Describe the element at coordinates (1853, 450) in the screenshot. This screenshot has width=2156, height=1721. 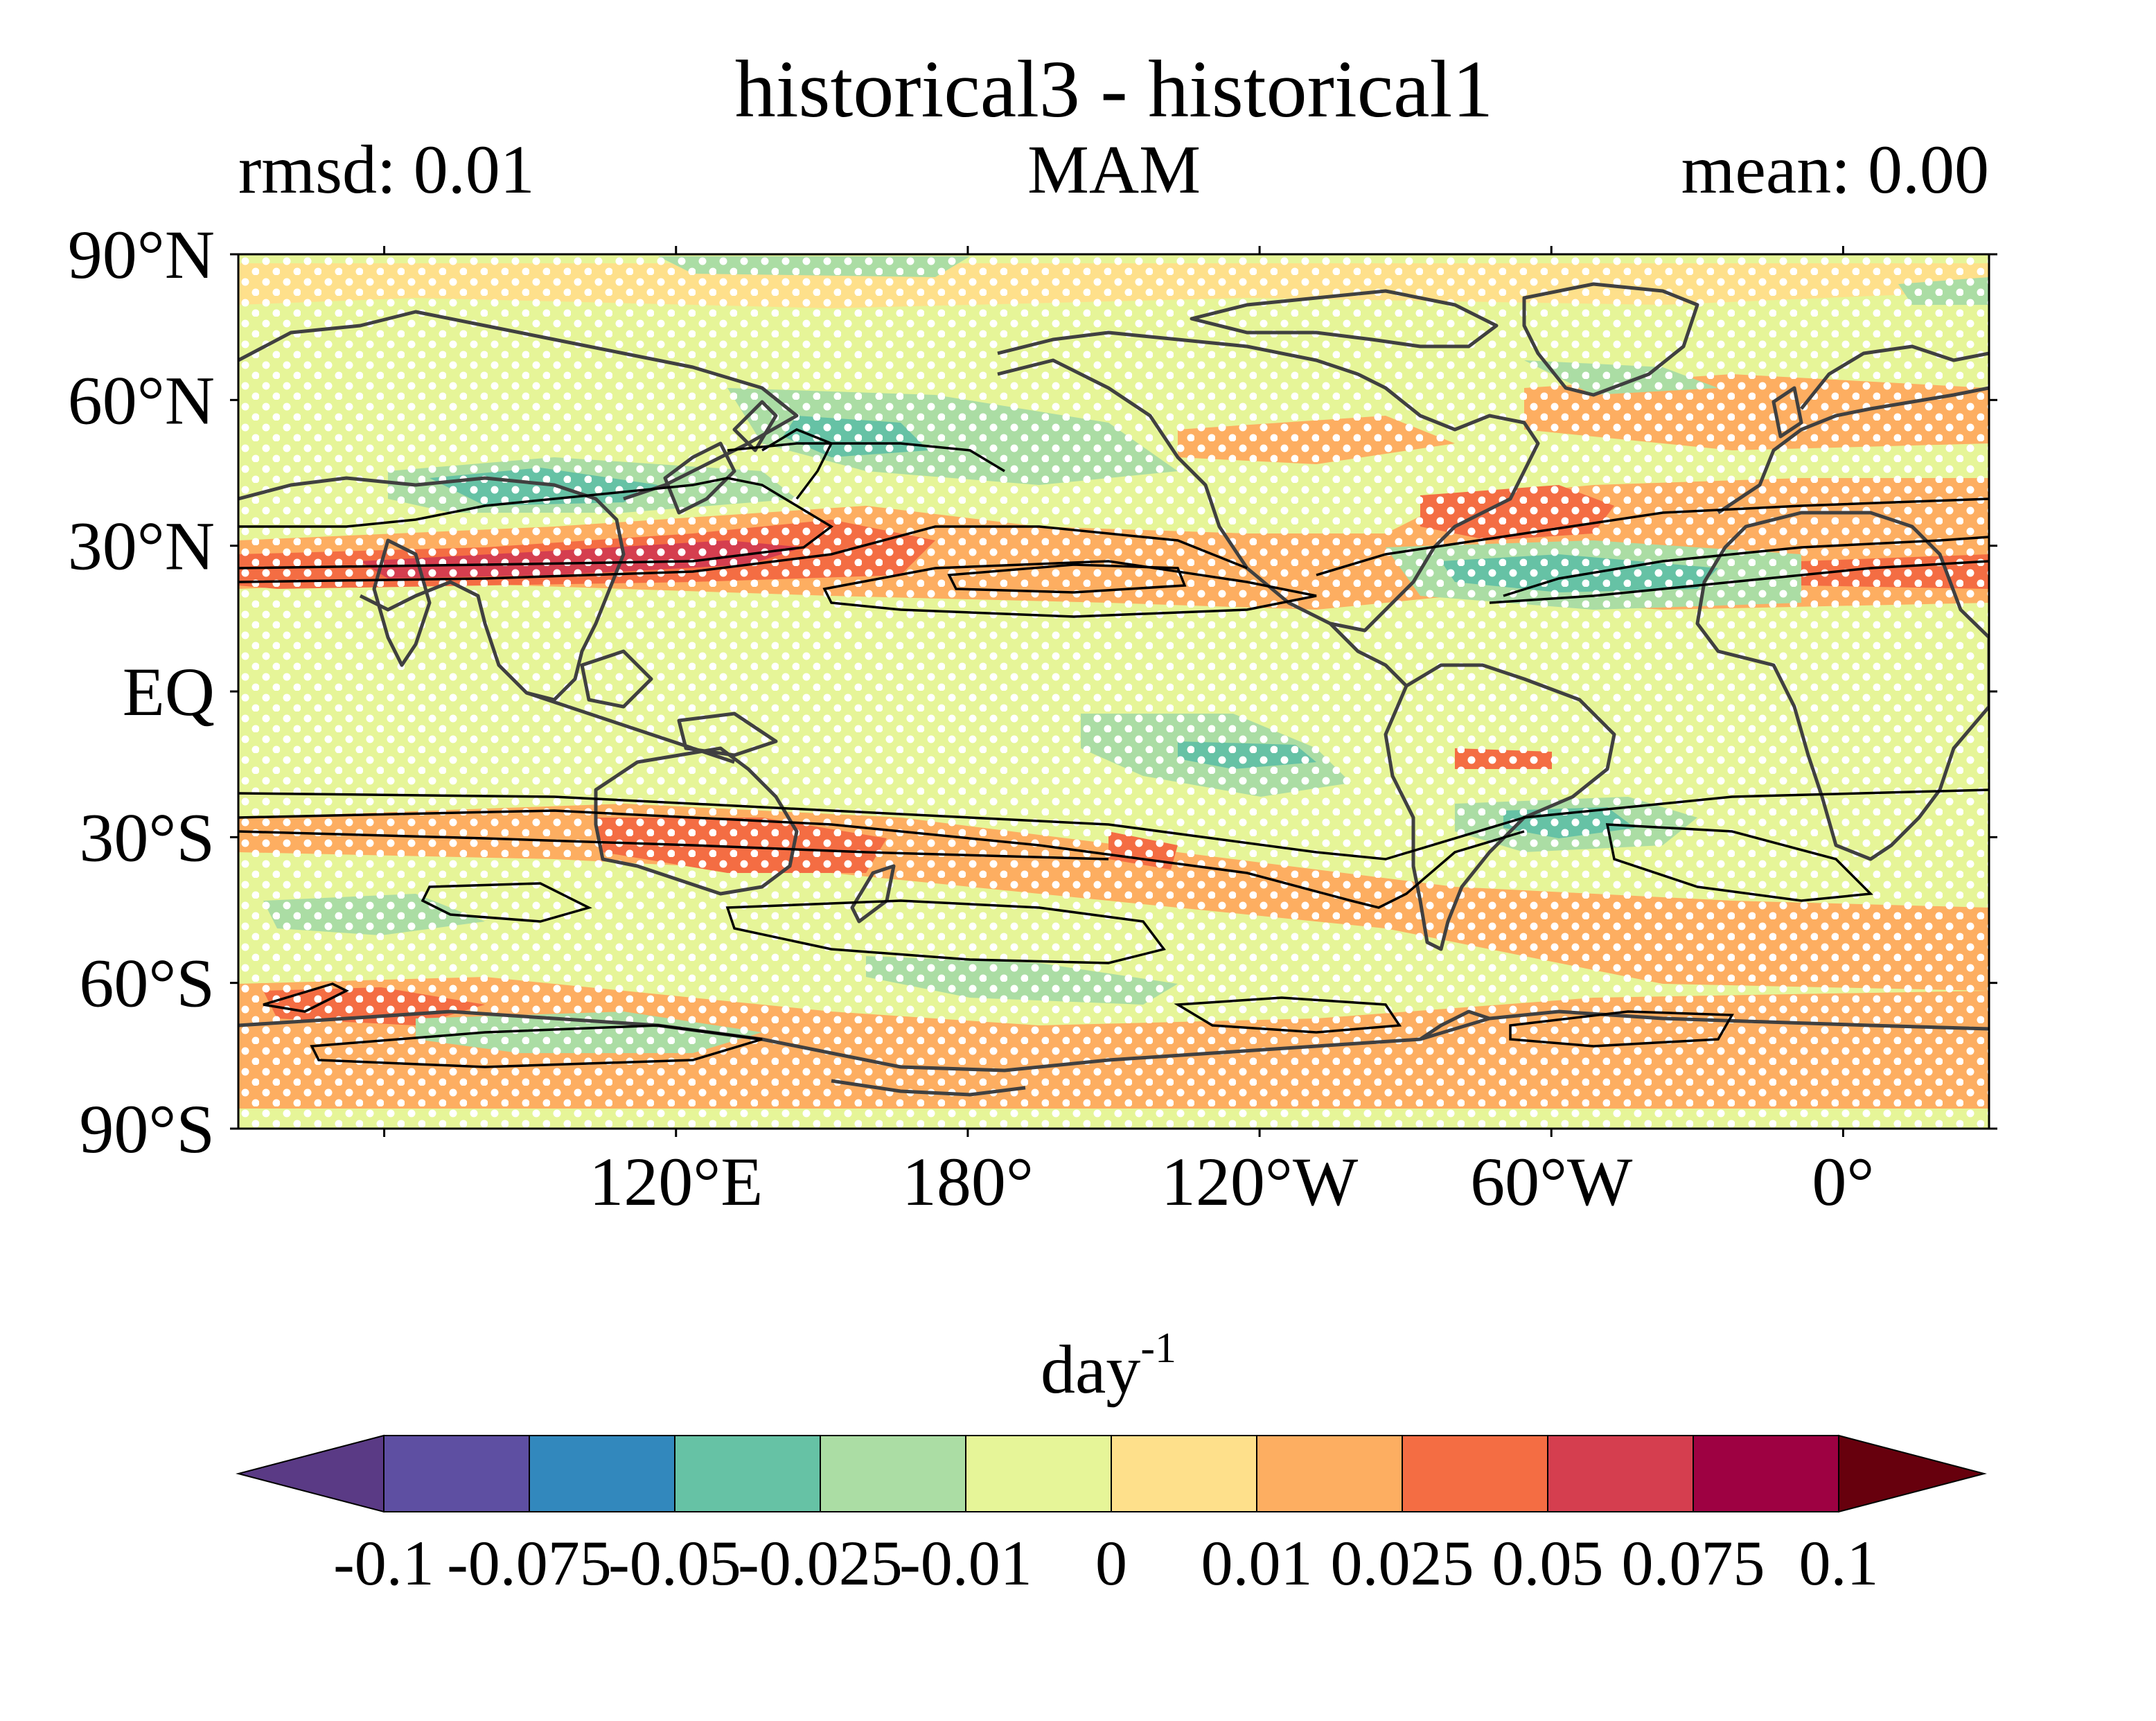
I see `coastline-europe` at that location.